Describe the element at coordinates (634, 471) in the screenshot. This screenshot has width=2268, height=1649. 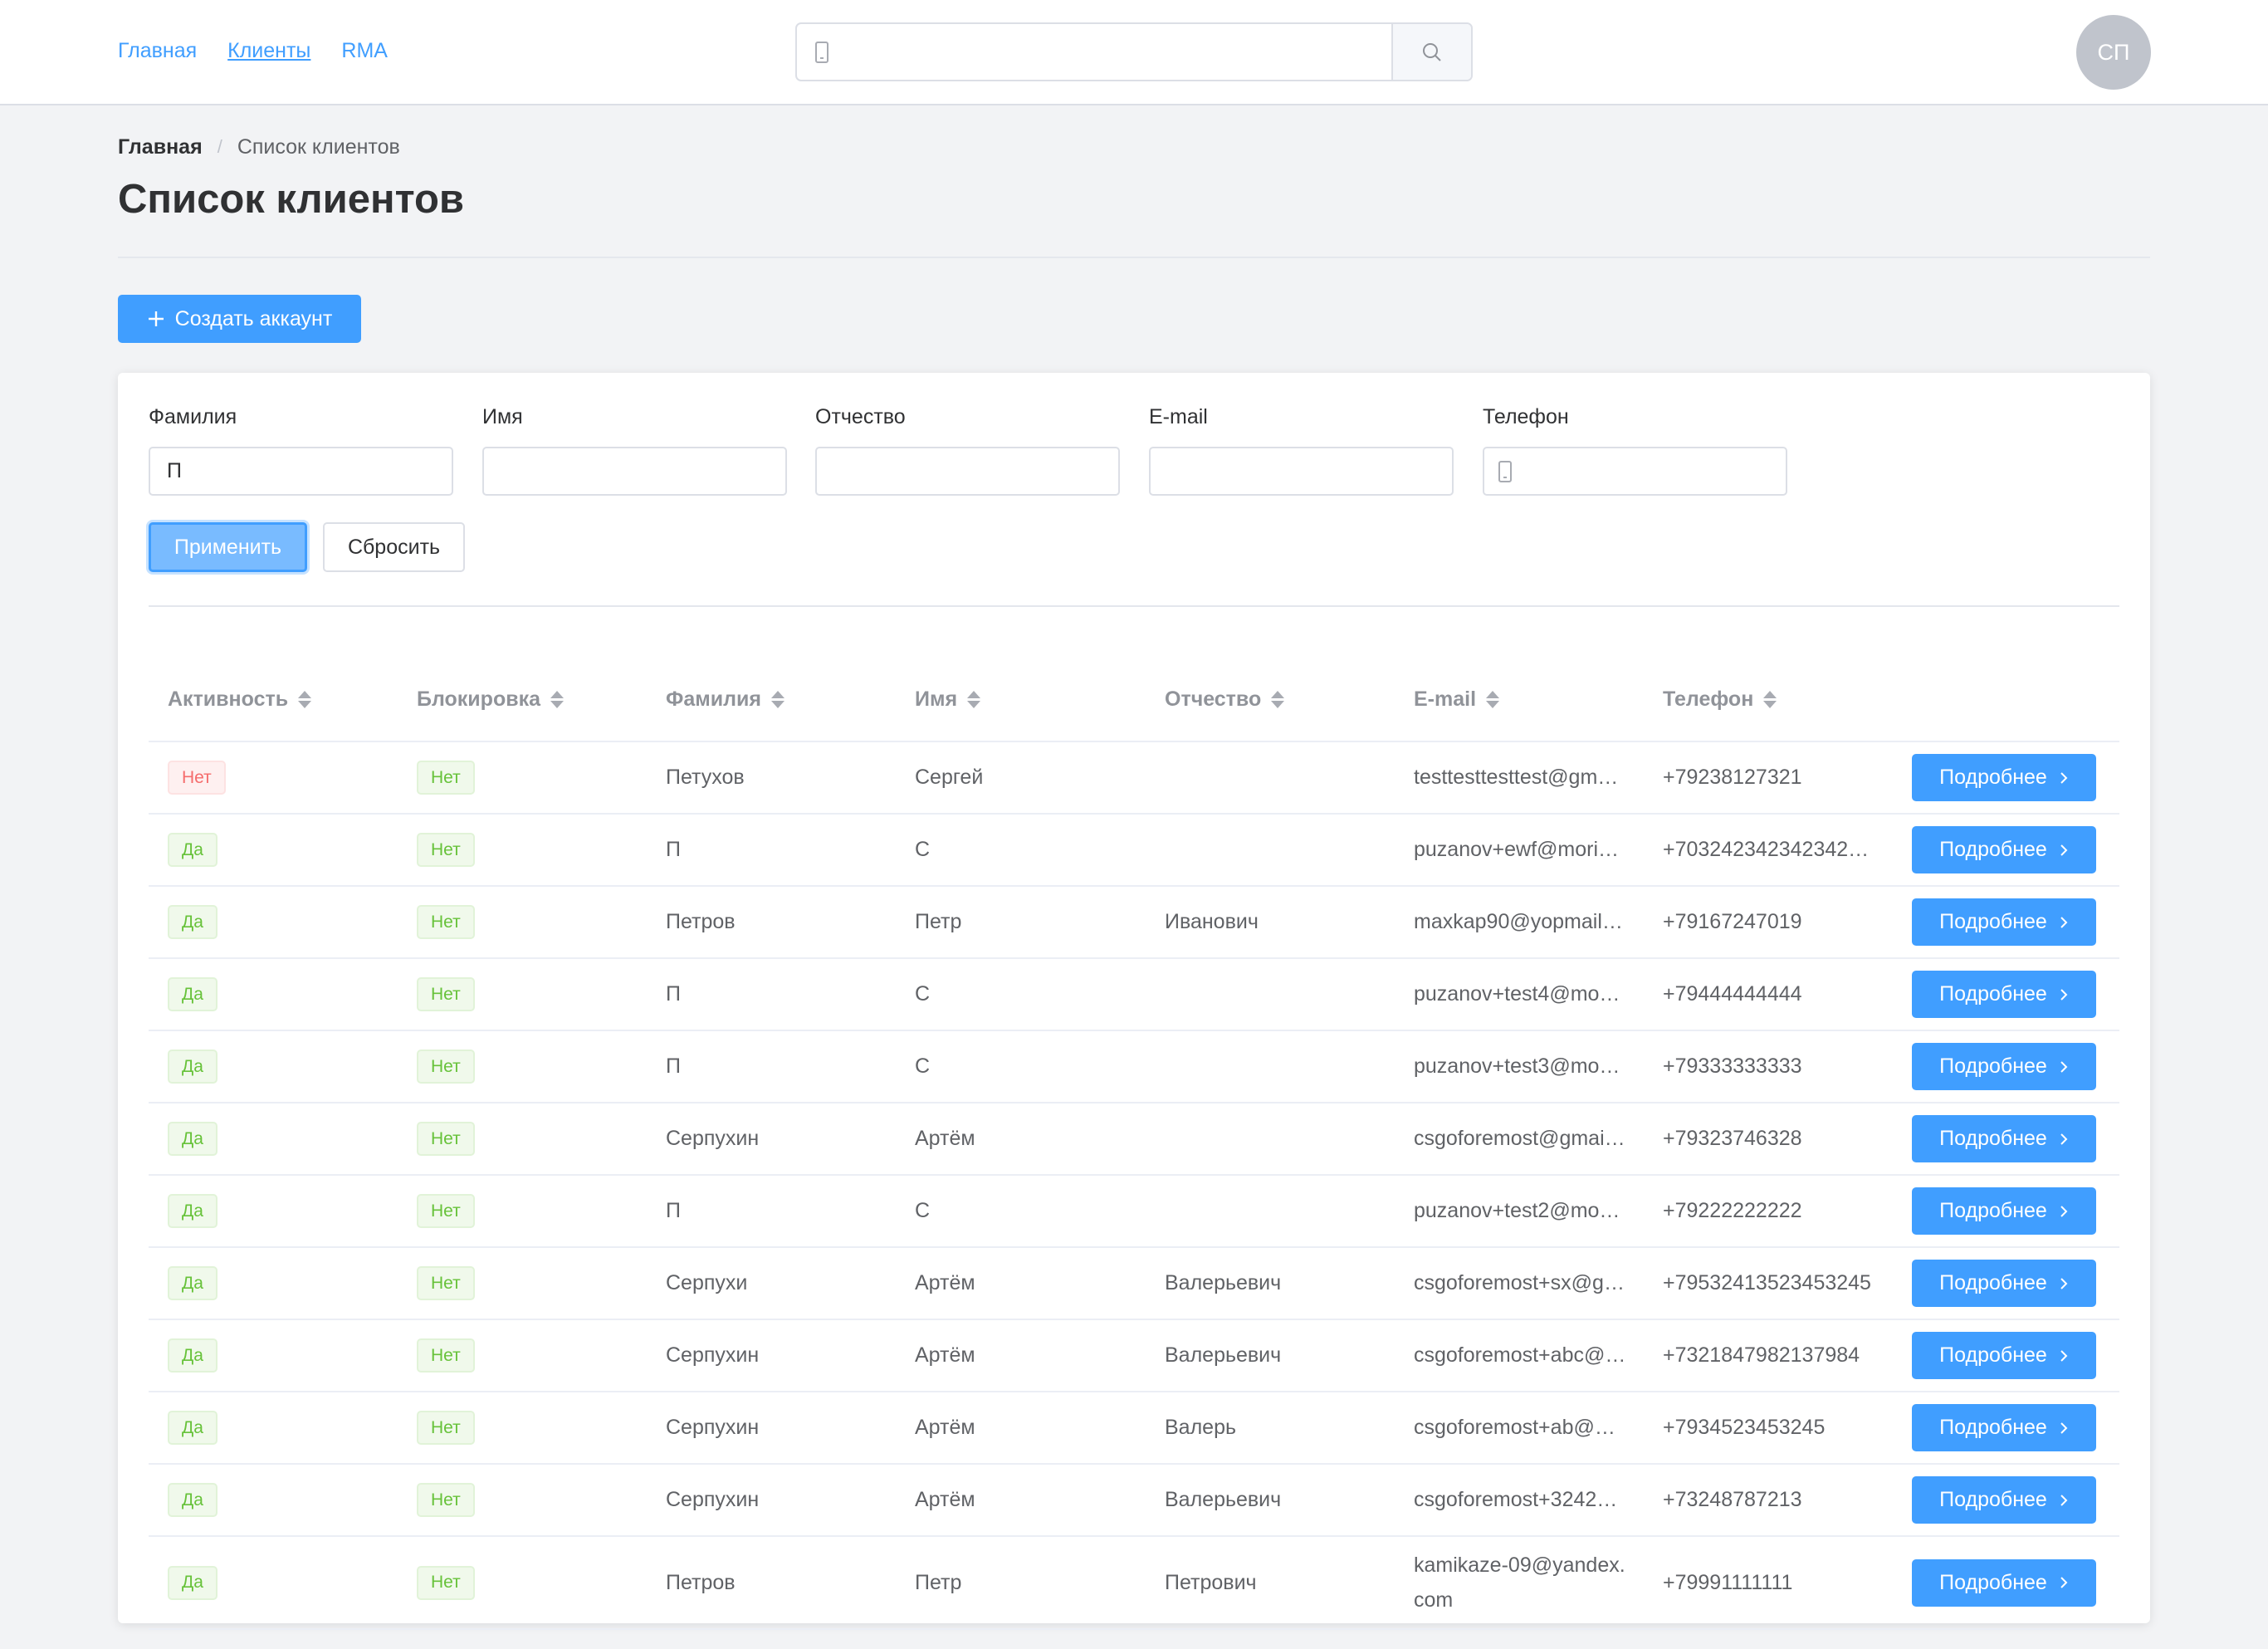
I see `first-name-input` at that location.